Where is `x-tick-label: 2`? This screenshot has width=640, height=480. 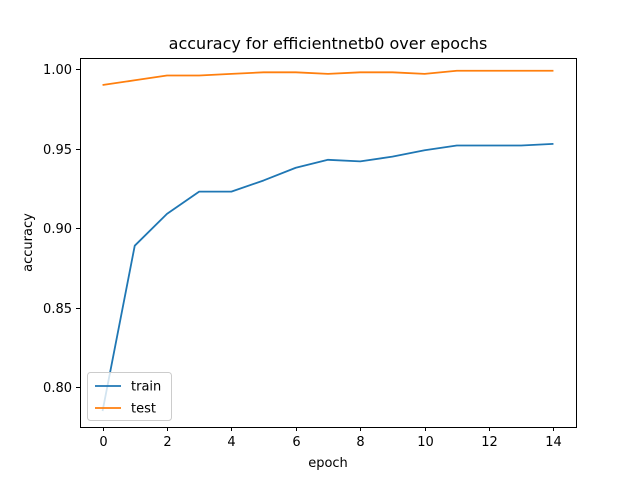 x-tick-label: 2 is located at coordinates (167, 442).